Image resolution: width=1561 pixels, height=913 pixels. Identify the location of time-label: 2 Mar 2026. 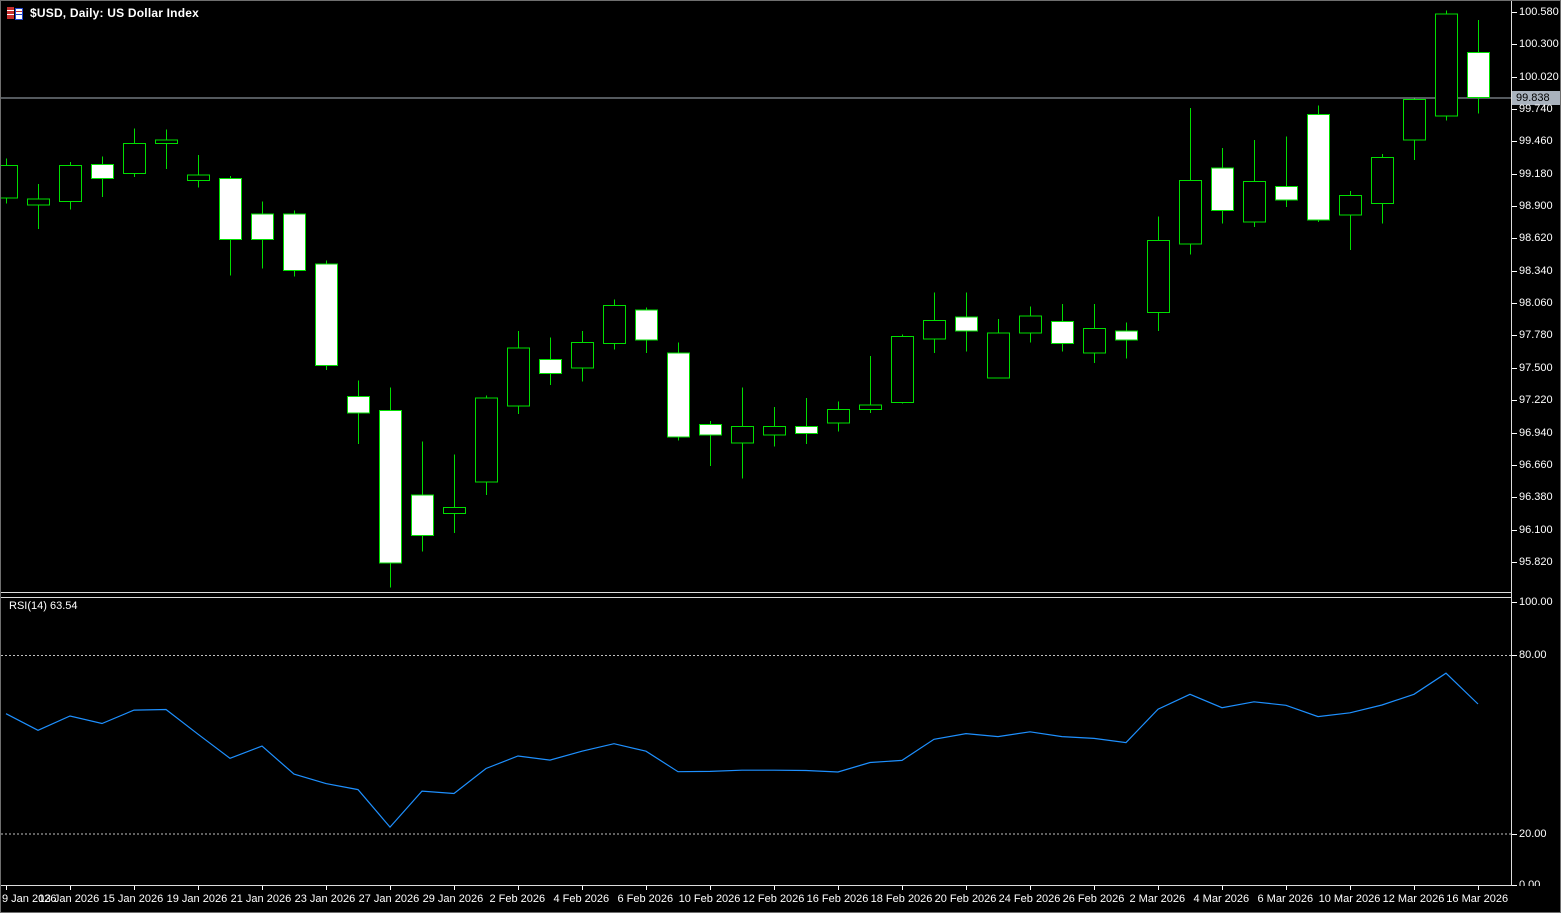
(1157, 899).